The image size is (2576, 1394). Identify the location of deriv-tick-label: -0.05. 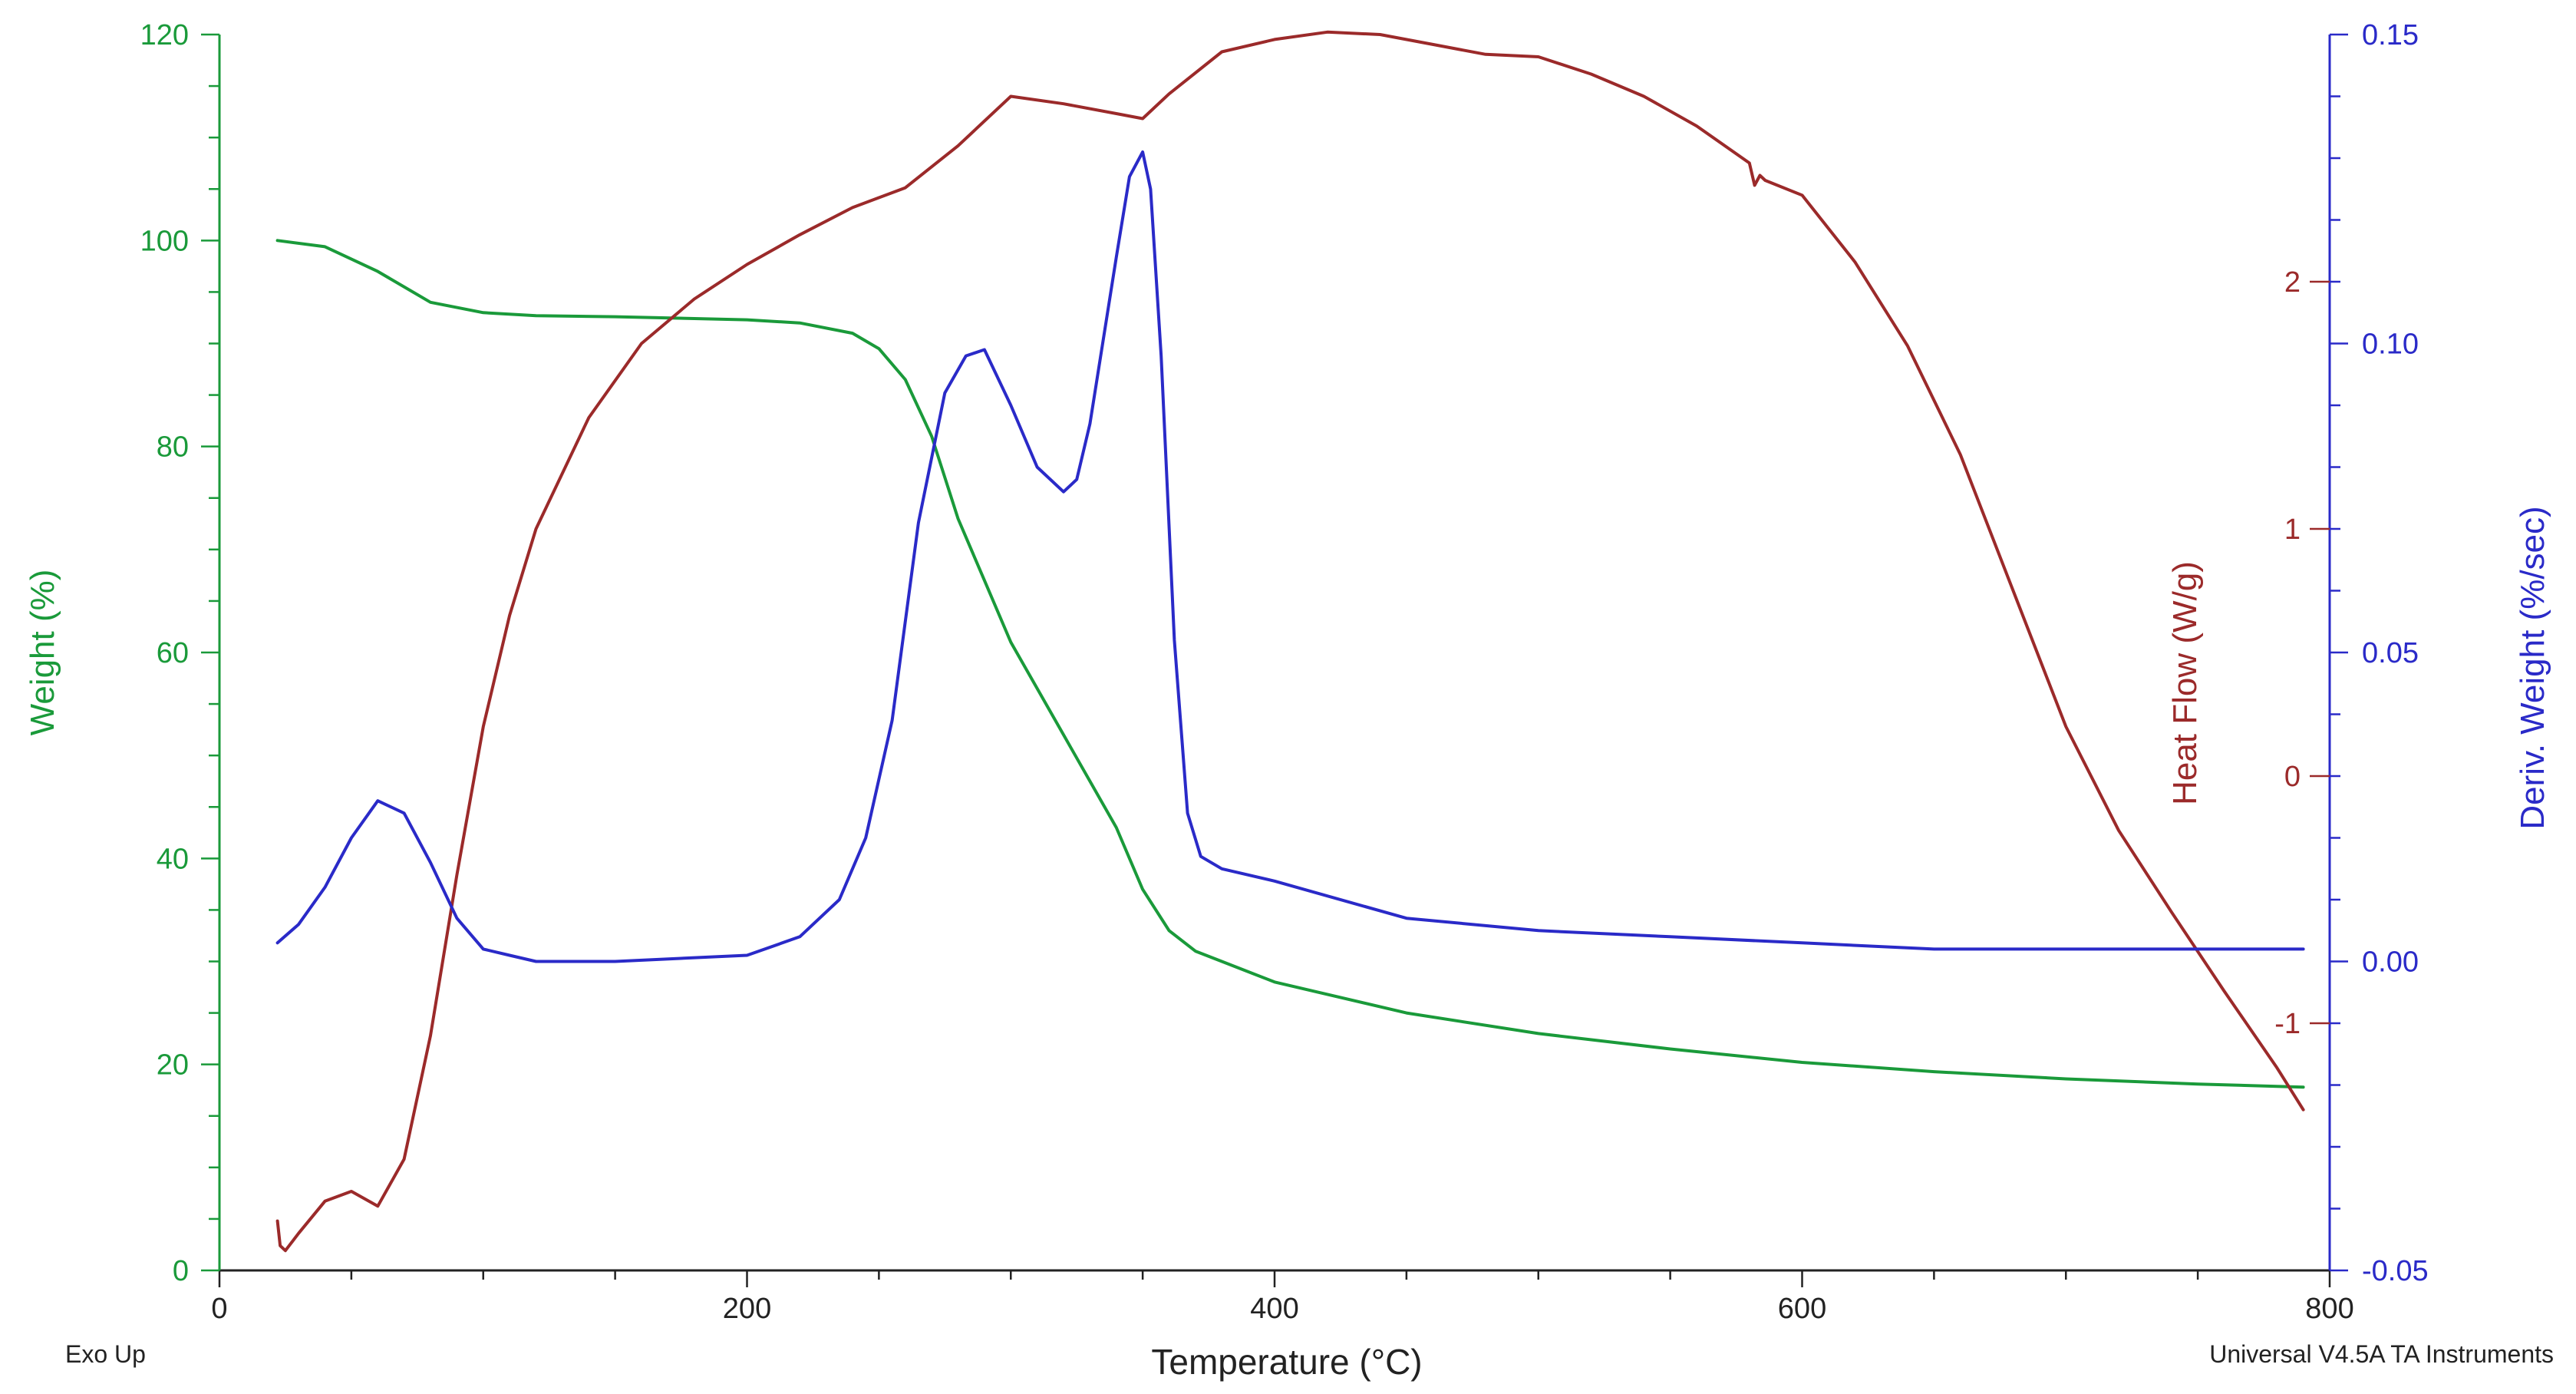
(2395, 1271).